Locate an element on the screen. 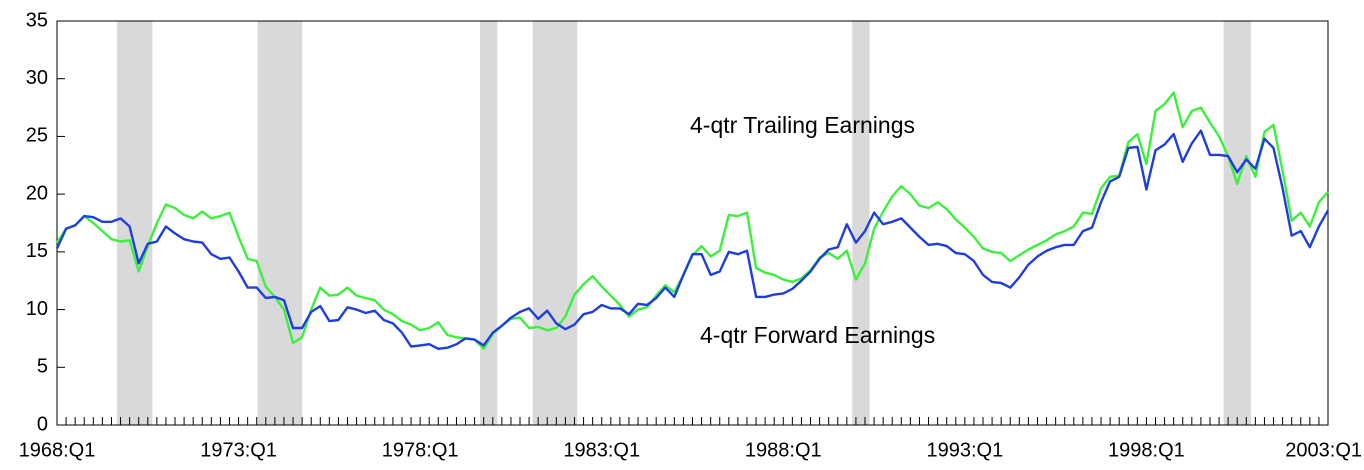 The image size is (1364, 470). x-tick-label: 1973:Q1 is located at coordinates (238, 450).